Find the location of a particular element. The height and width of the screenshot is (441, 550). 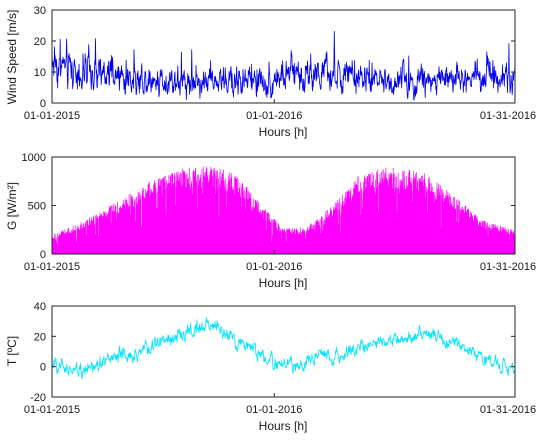

temperature-series is located at coordinates (283, 348).